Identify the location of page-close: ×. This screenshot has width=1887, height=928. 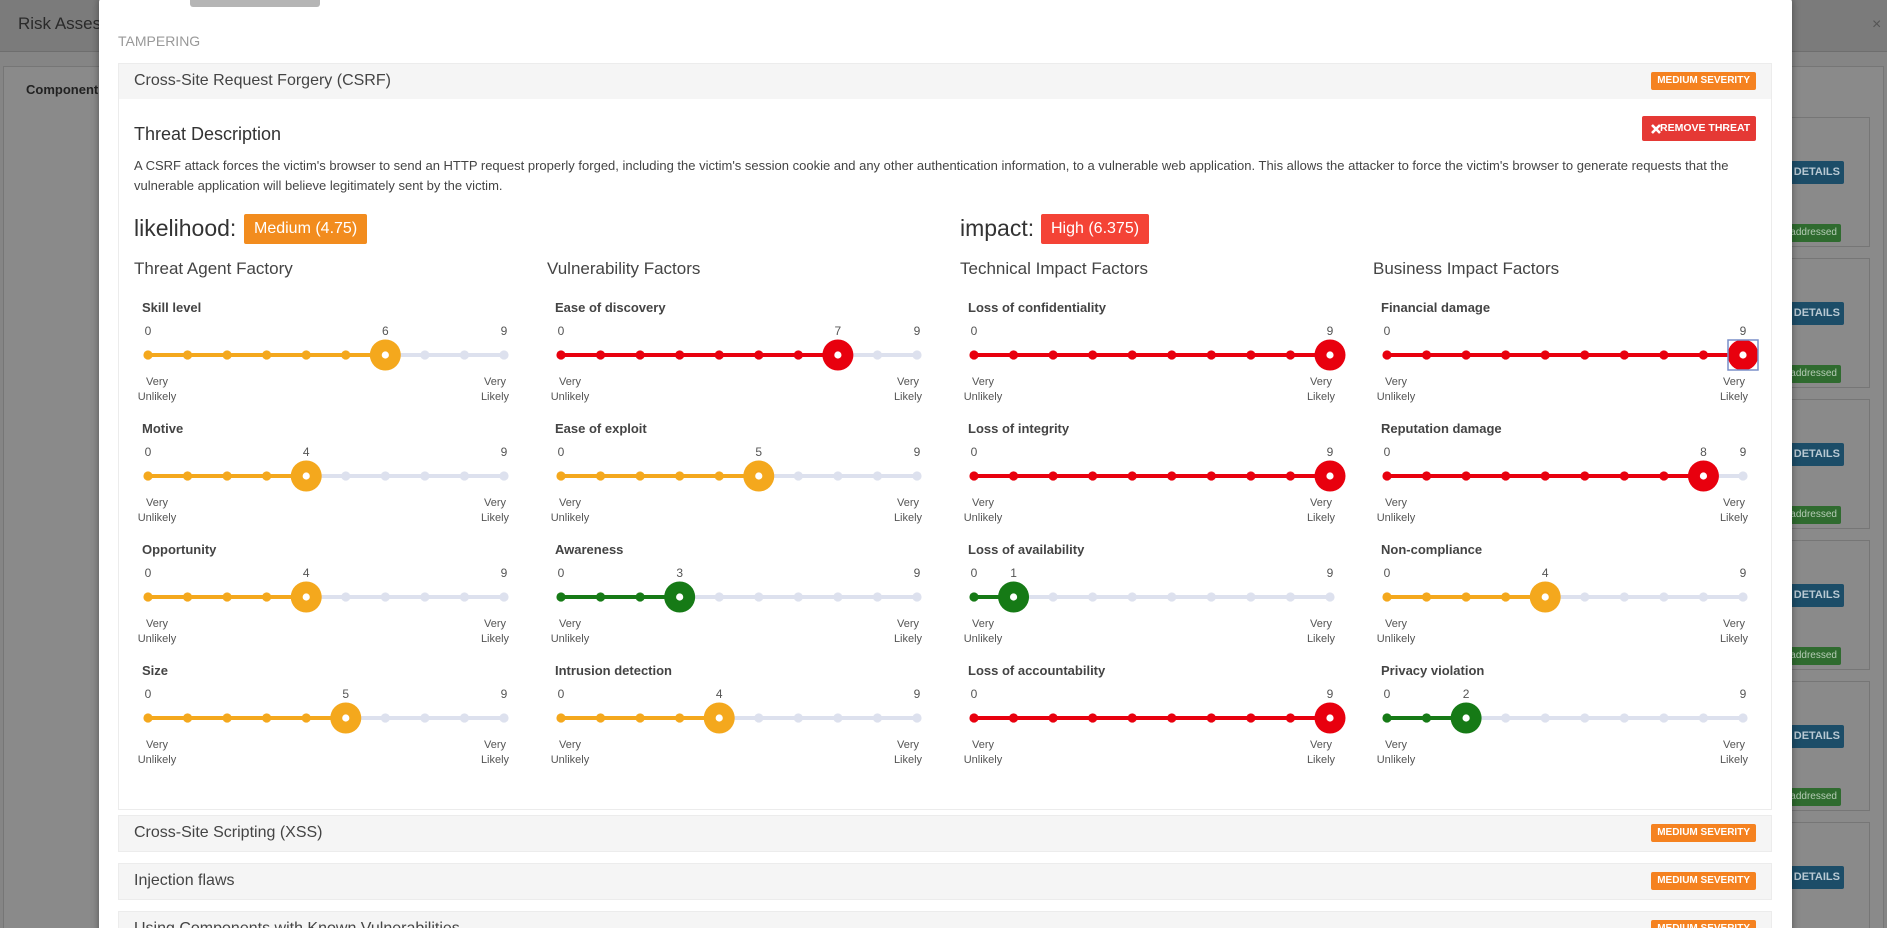
(1877, 24).